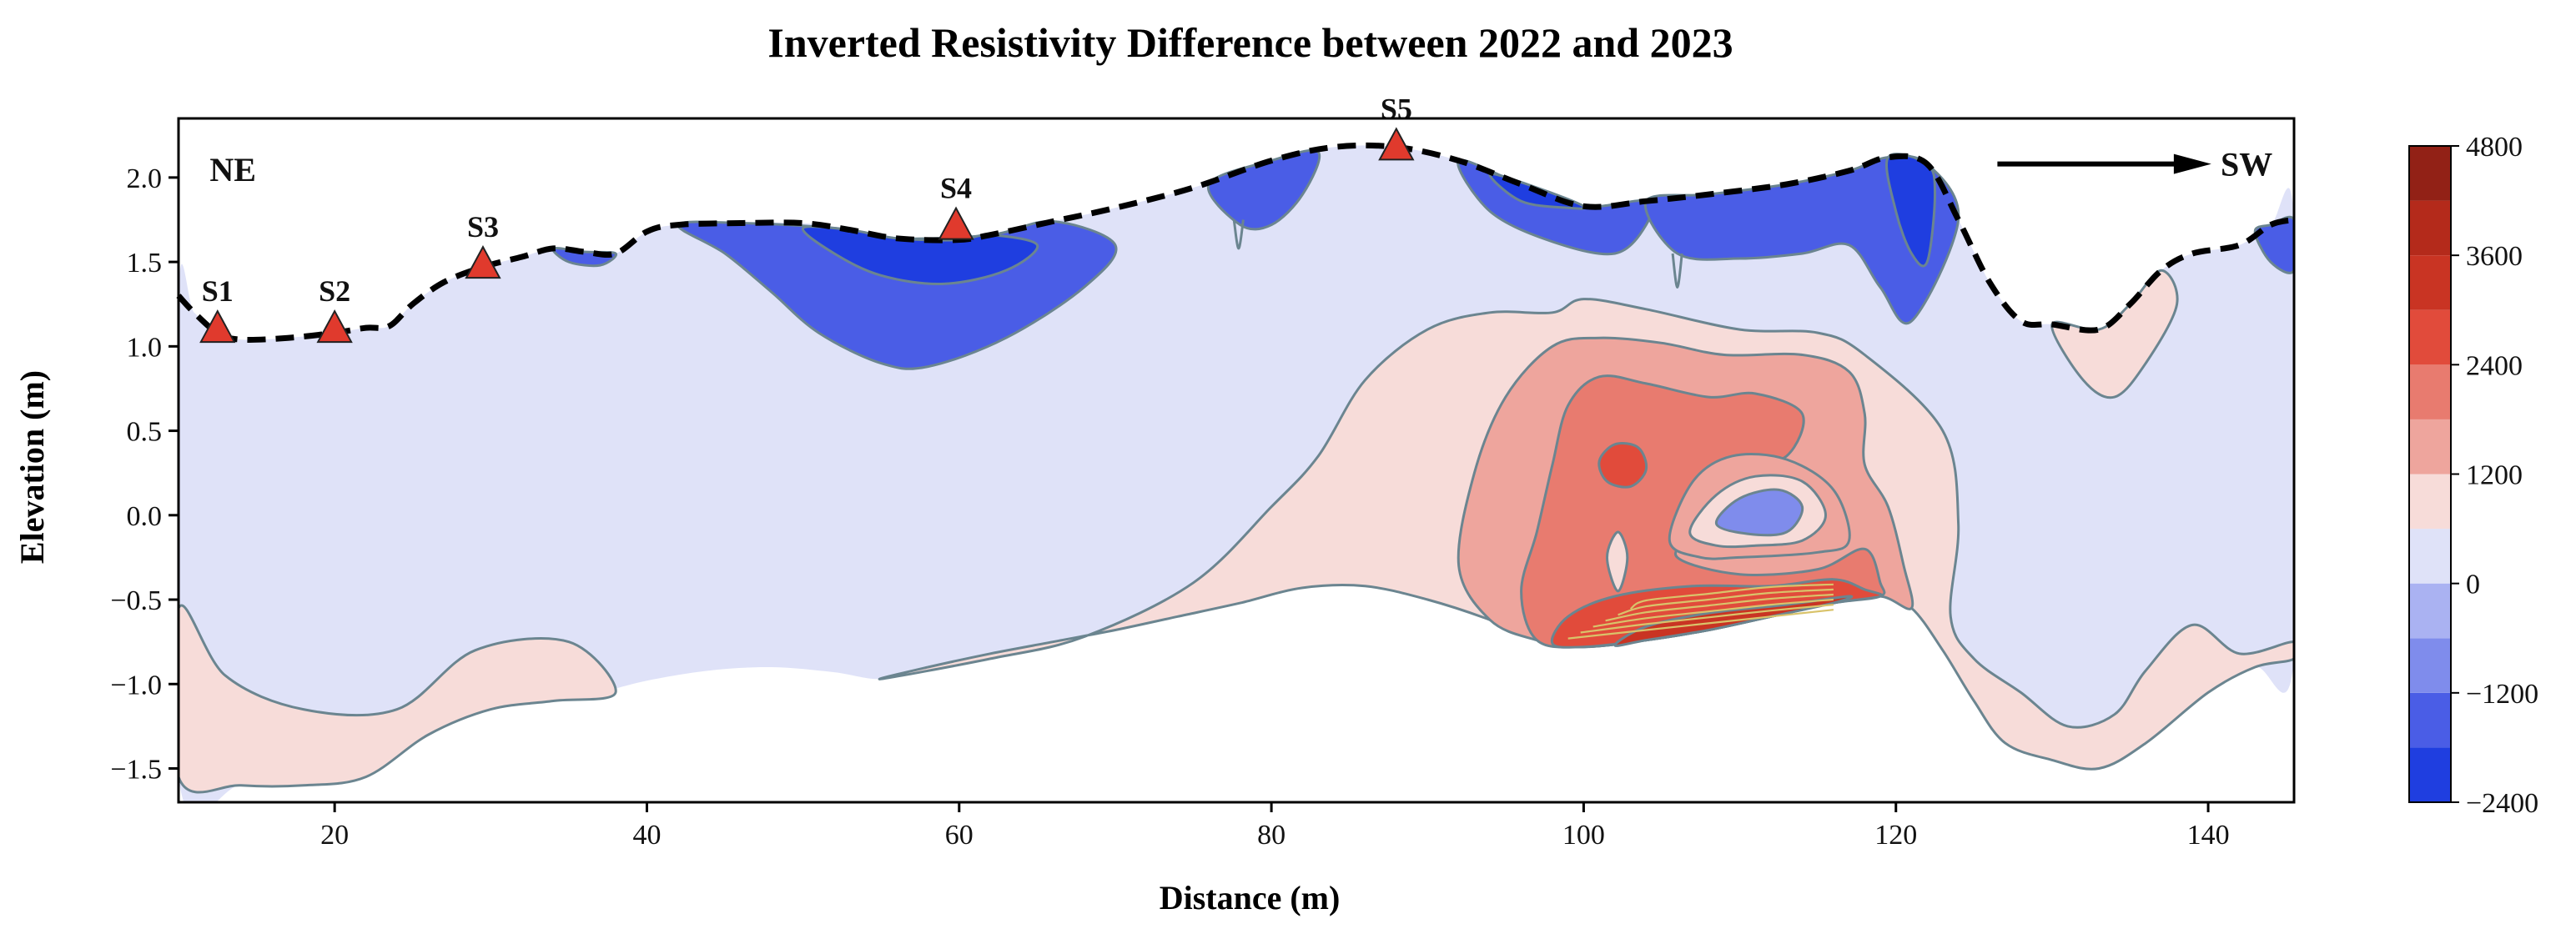 This screenshot has width=2576, height=934. I want to click on y-tick-label: −0.5, so click(136, 600).